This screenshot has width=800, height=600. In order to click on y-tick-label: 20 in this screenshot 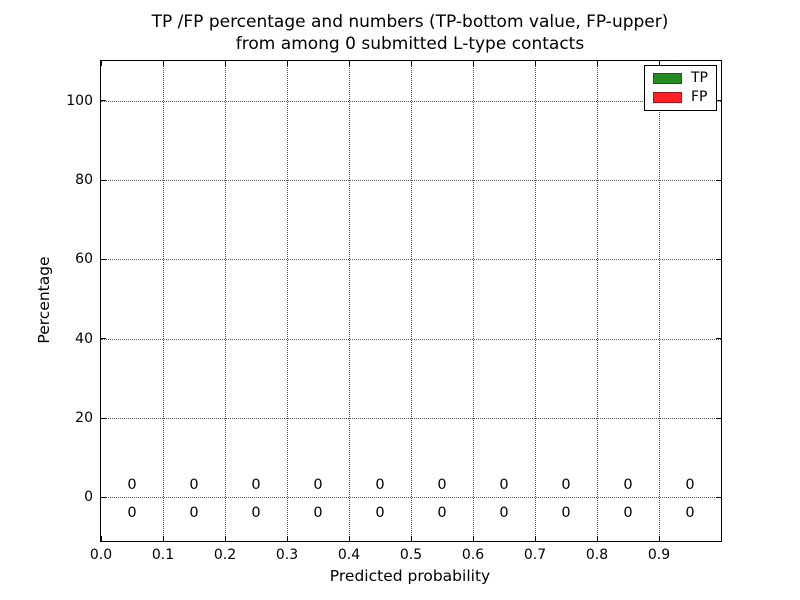, I will do `click(84, 418)`.